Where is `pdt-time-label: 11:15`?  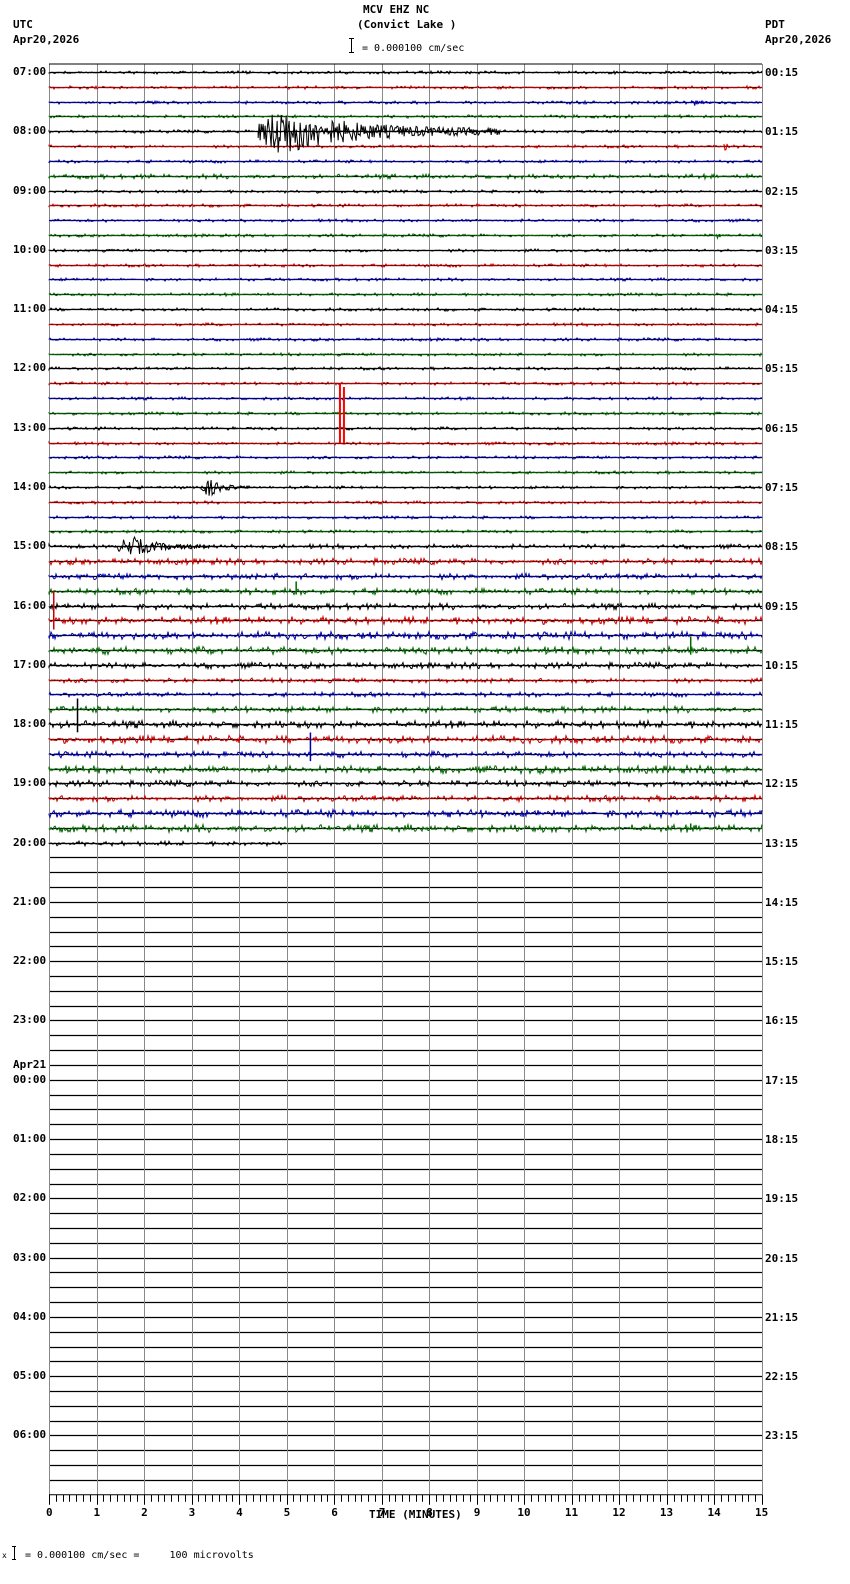 pdt-time-label: 11:15 is located at coordinates (782, 724).